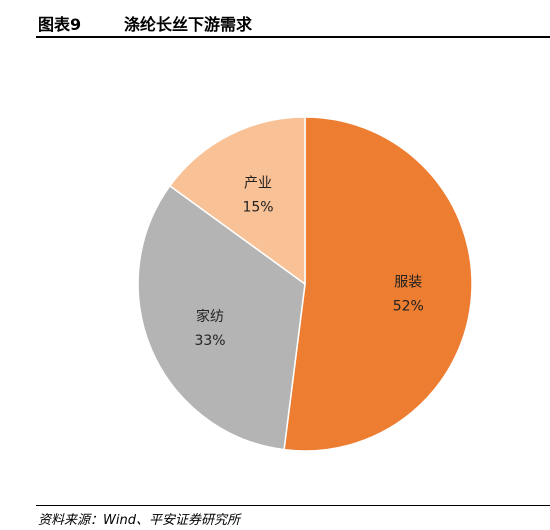 The height and width of the screenshot is (530, 550). Describe the element at coordinates (257, 208) in the screenshot. I see `slice-value-label-2: 15%` at that location.